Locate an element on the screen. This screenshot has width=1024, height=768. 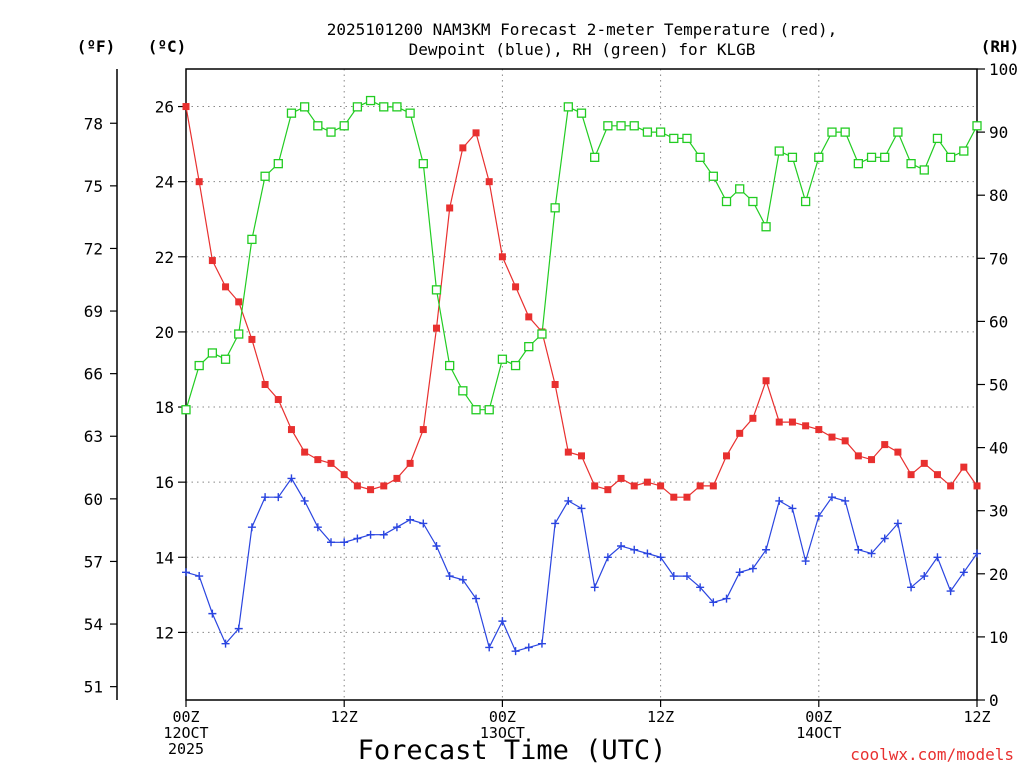
x-tick-label: 14OCT is located at coordinates (818, 733).